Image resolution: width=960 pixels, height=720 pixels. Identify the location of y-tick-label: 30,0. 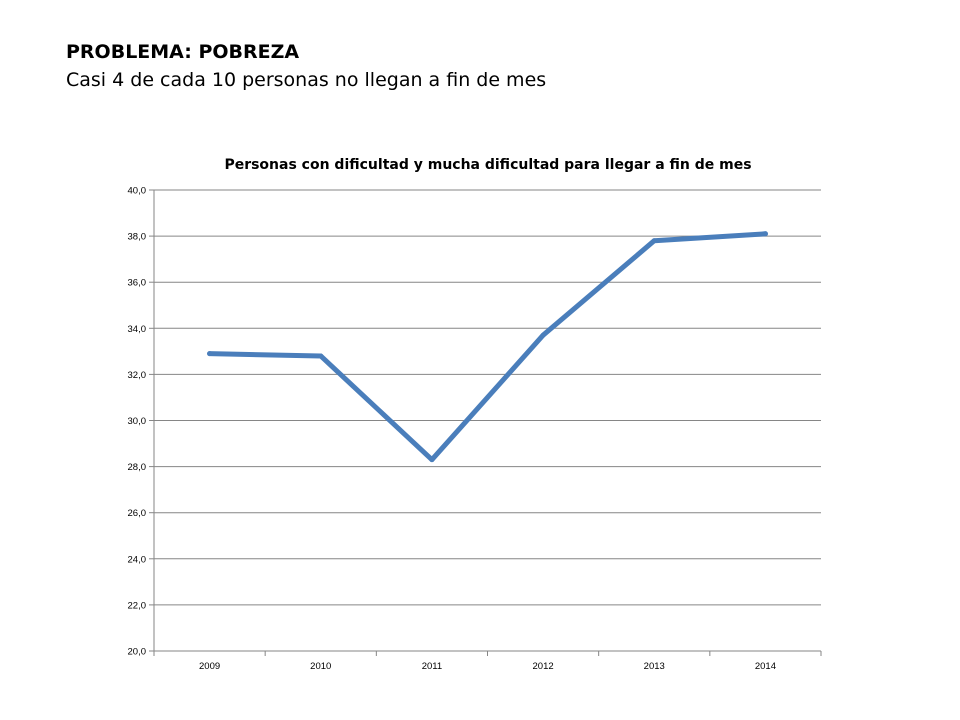
(137, 421).